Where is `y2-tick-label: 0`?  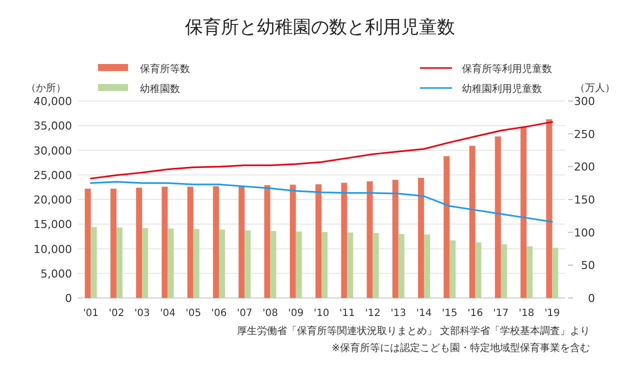
y2-tick-label: 0 is located at coordinates (591, 298).